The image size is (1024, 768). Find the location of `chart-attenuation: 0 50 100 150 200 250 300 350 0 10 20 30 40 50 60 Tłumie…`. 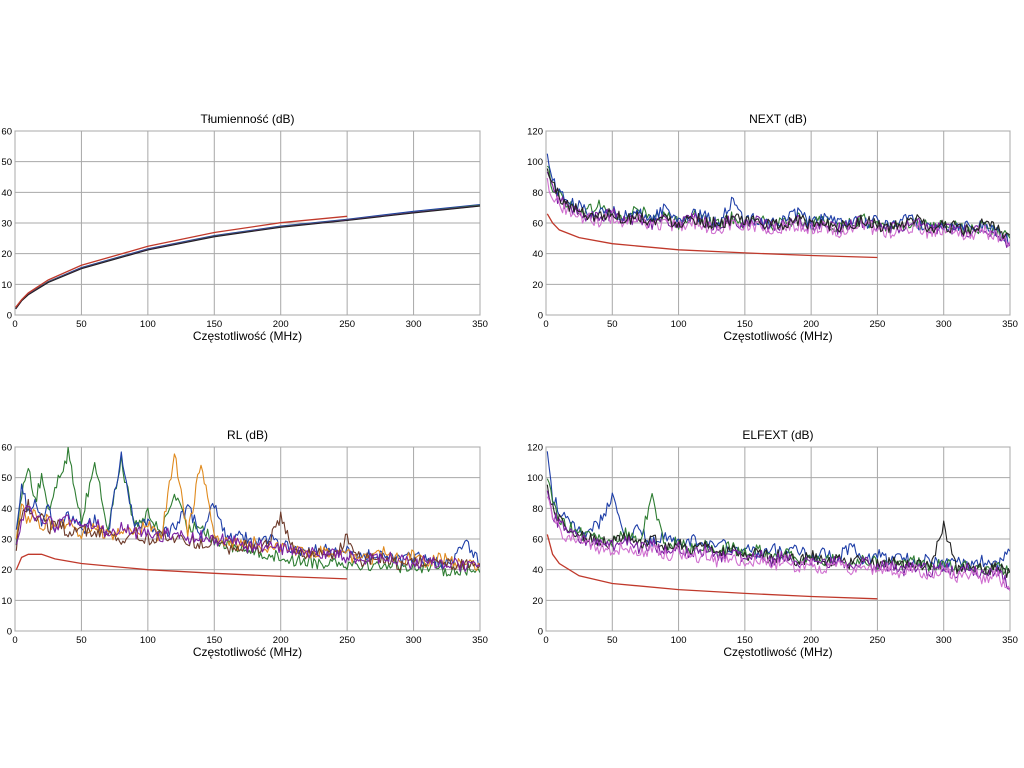

chart-attenuation: 0 50 100 150 200 250 300 350 0 10 20 30 40 50 60 Tłumie… is located at coordinates (244, 227).